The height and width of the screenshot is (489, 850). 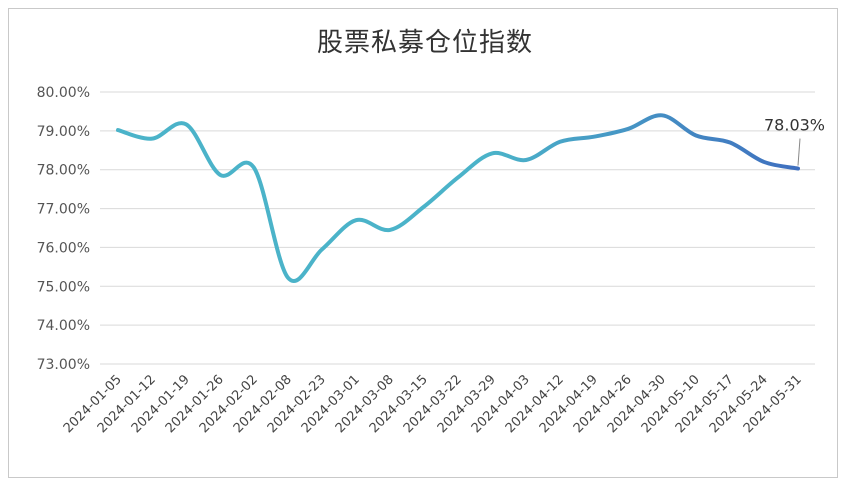 What do you see at coordinates (63, 287) in the screenshot?
I see `y-tick-label: 75.00%` at bounding box center [63, 287].